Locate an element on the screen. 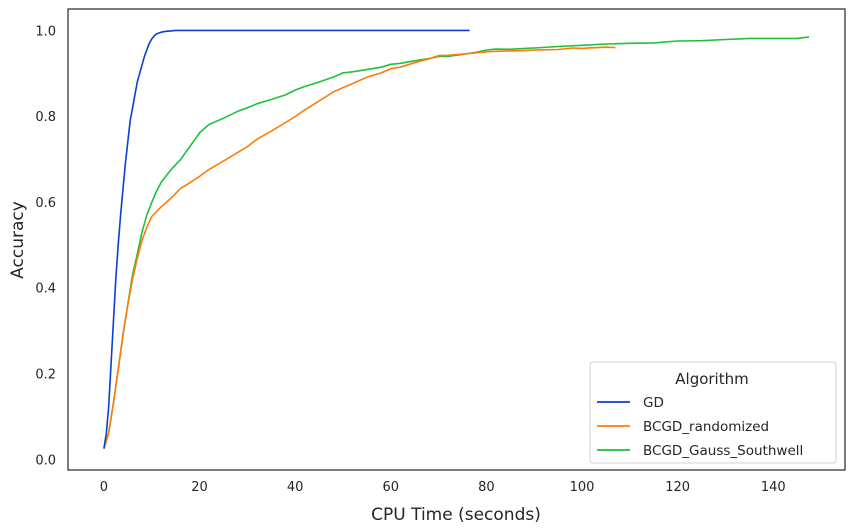 This screenshot has width=853, height=532. x-tick-label: 140 is located at coordinates (773, 487).